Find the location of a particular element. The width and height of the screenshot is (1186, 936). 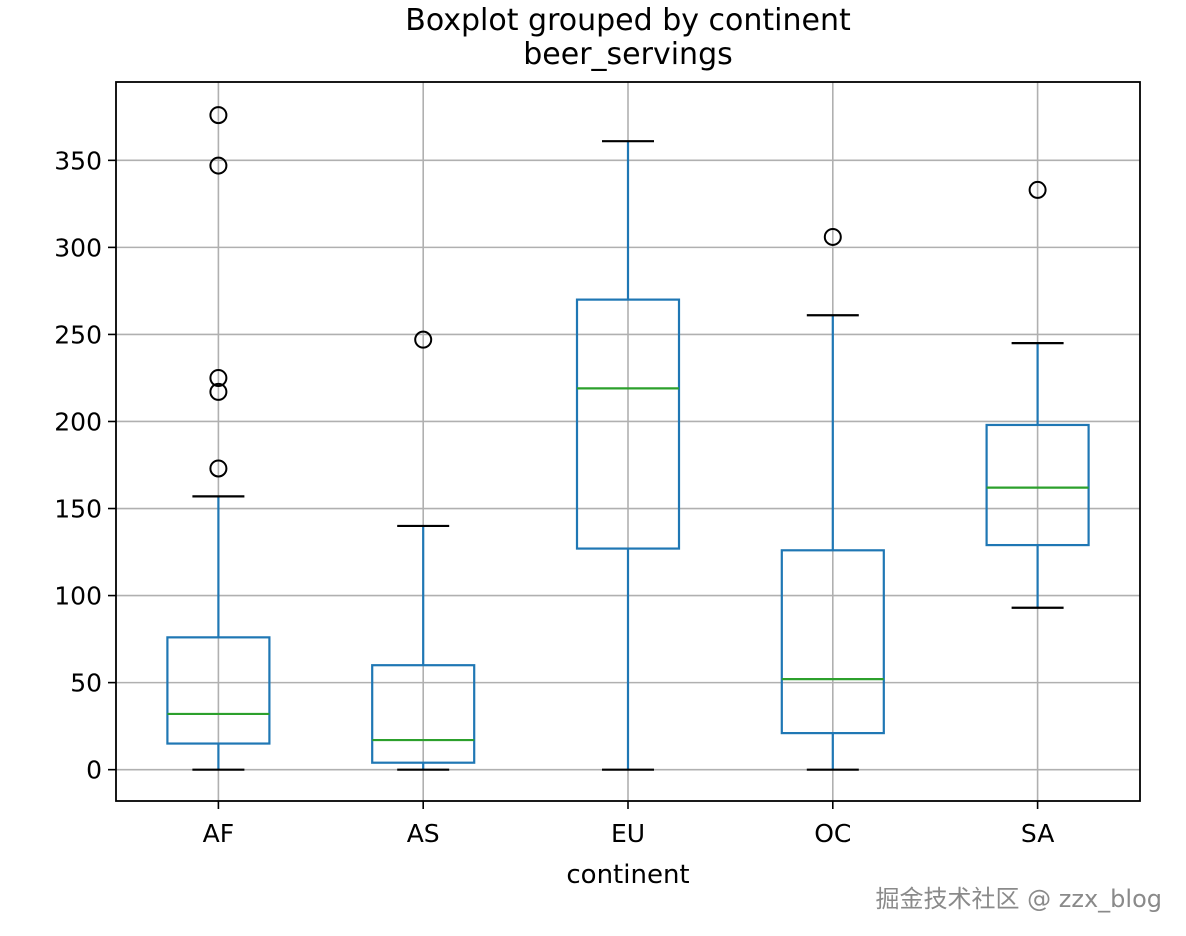

x-axis-label: continent is located at coordinates (627, 875).